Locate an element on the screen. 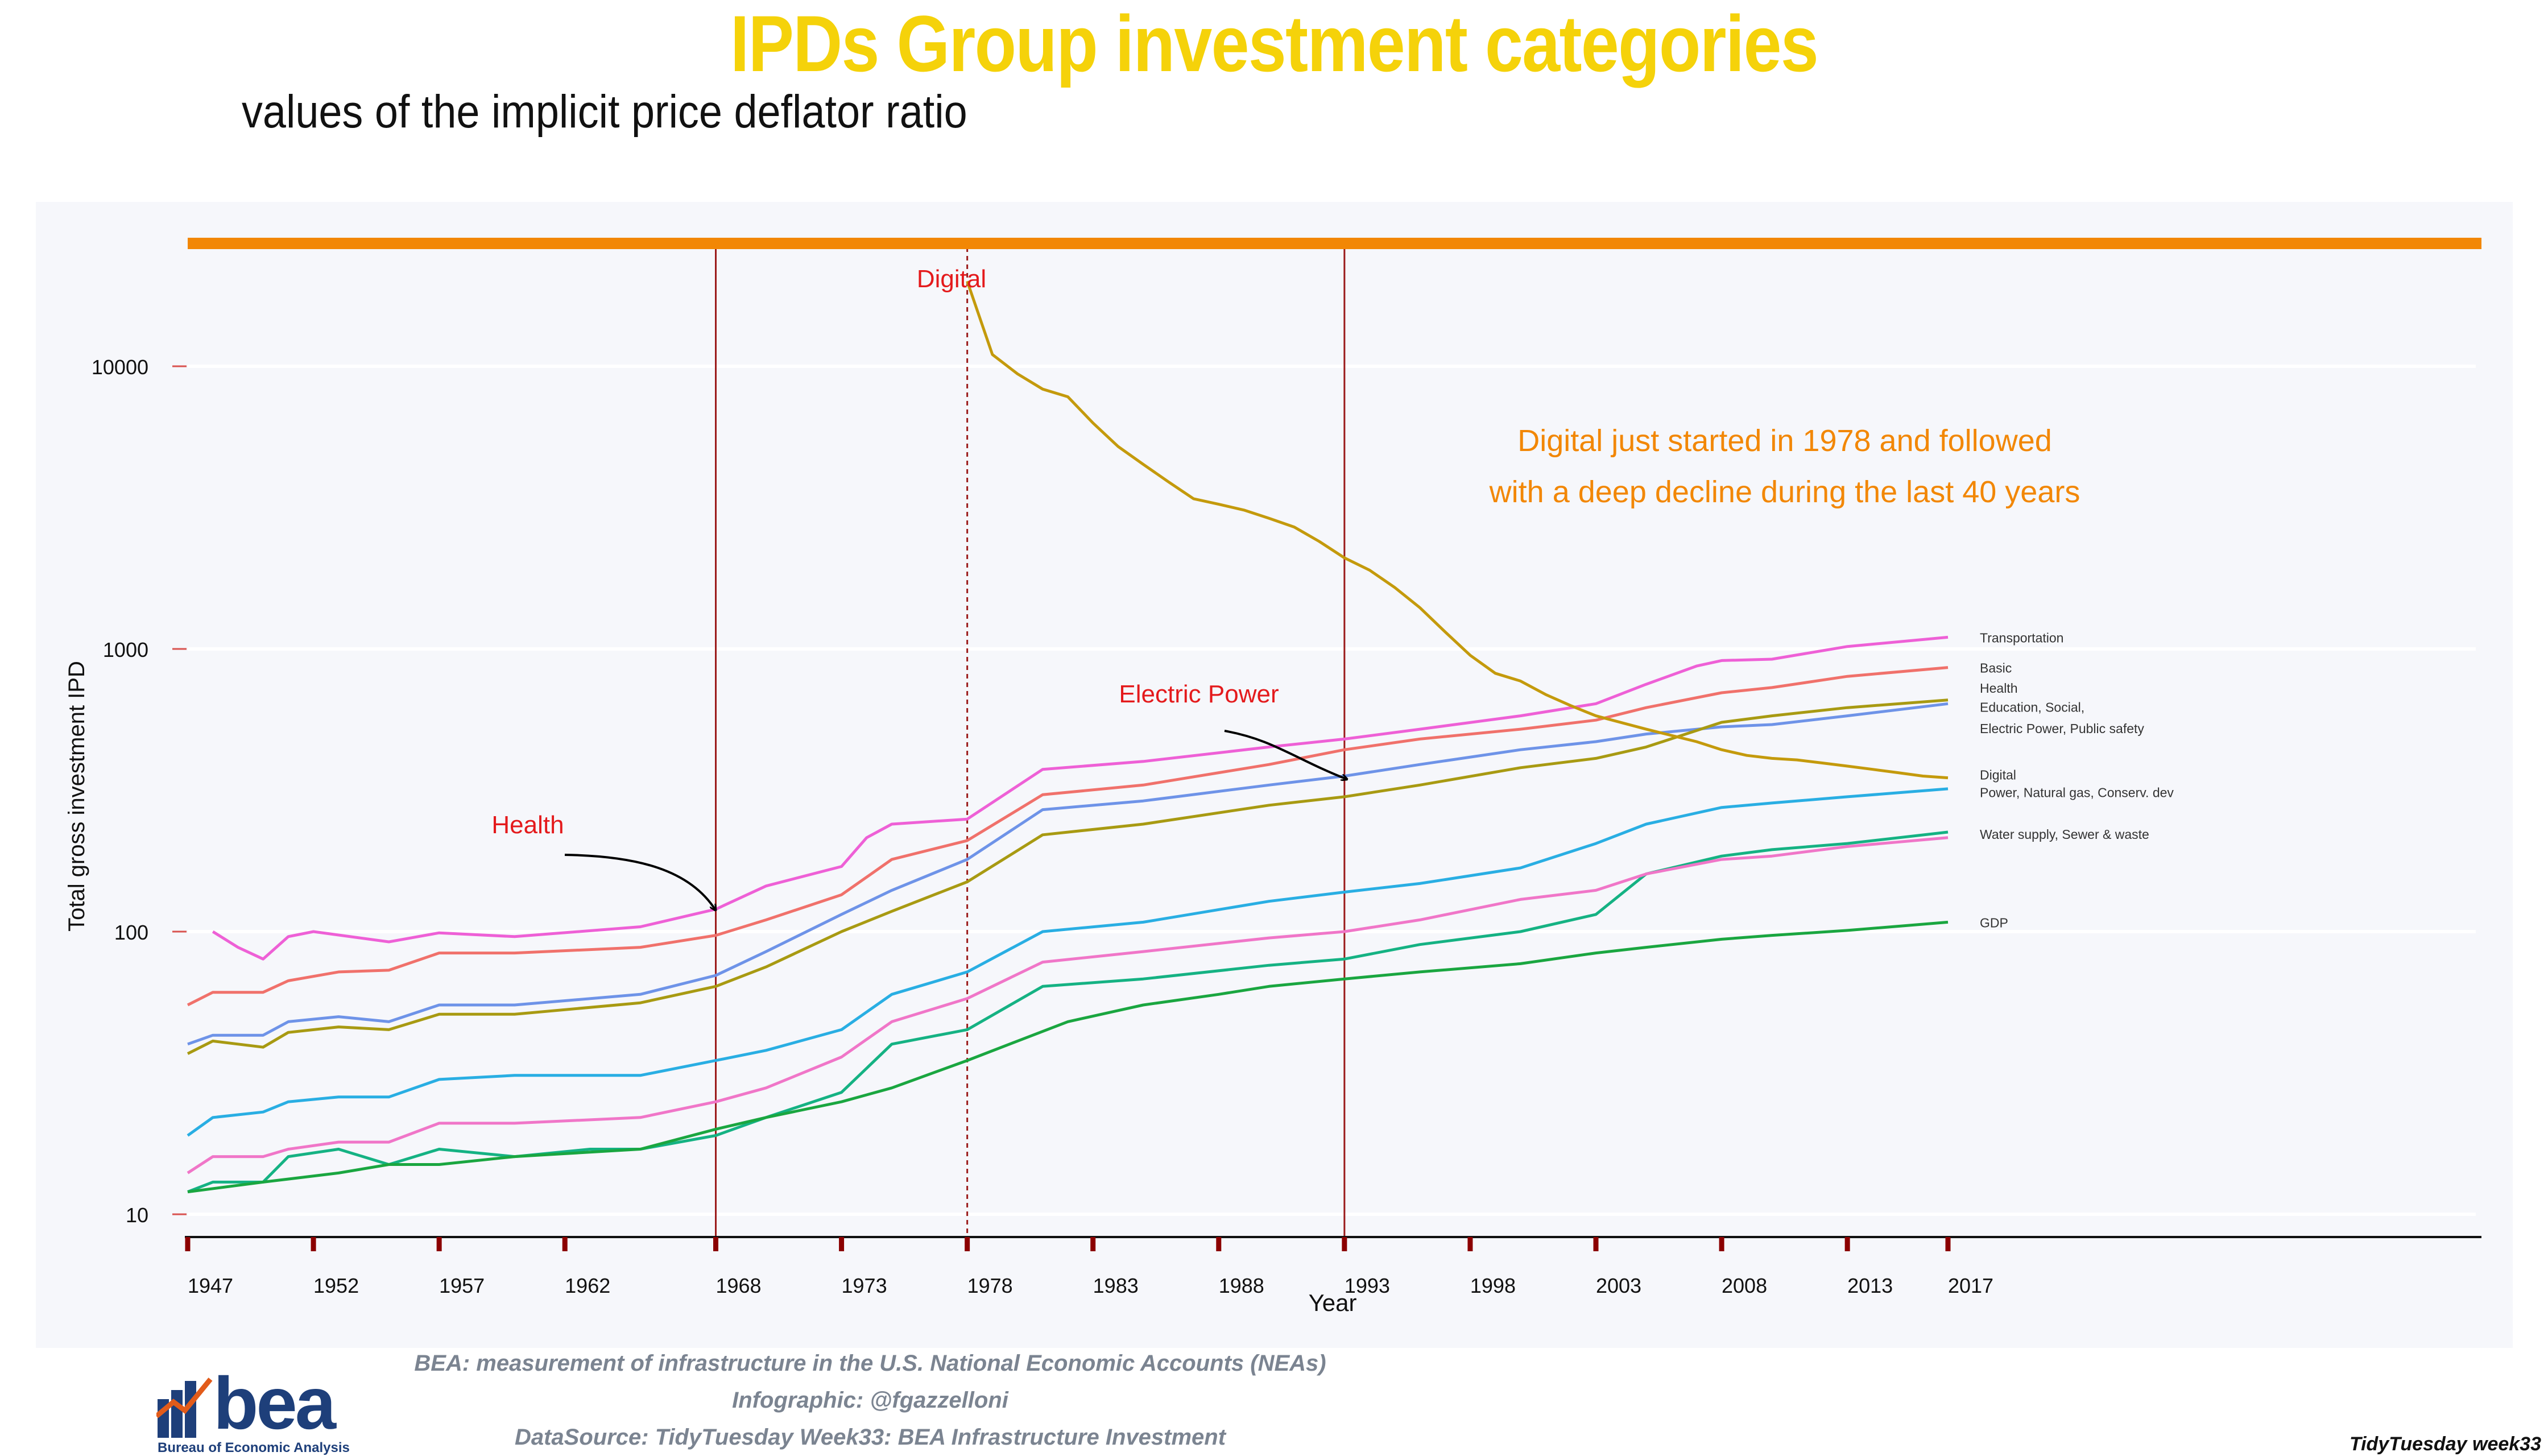  annotation-health: Health is located at coordinates (527, 825).